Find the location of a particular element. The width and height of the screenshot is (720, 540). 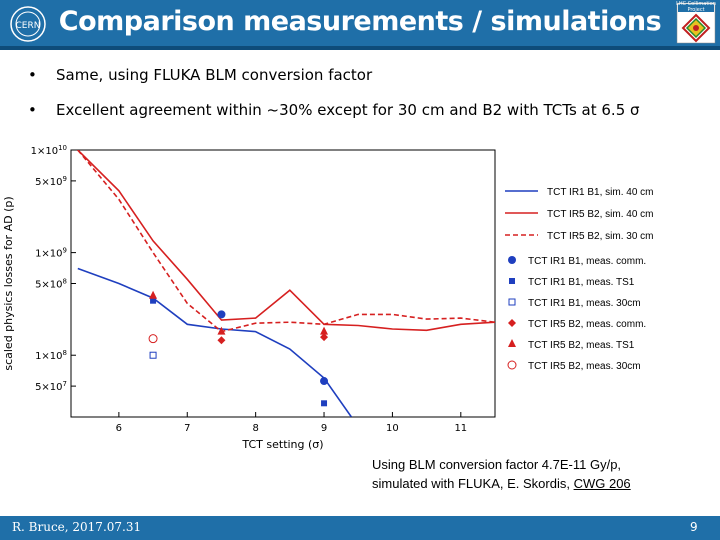

legend-label-tct-ir1-b1-meas-30cm: TCT IR1 B1, meas. 30cm is located at coordinates (584, 303).